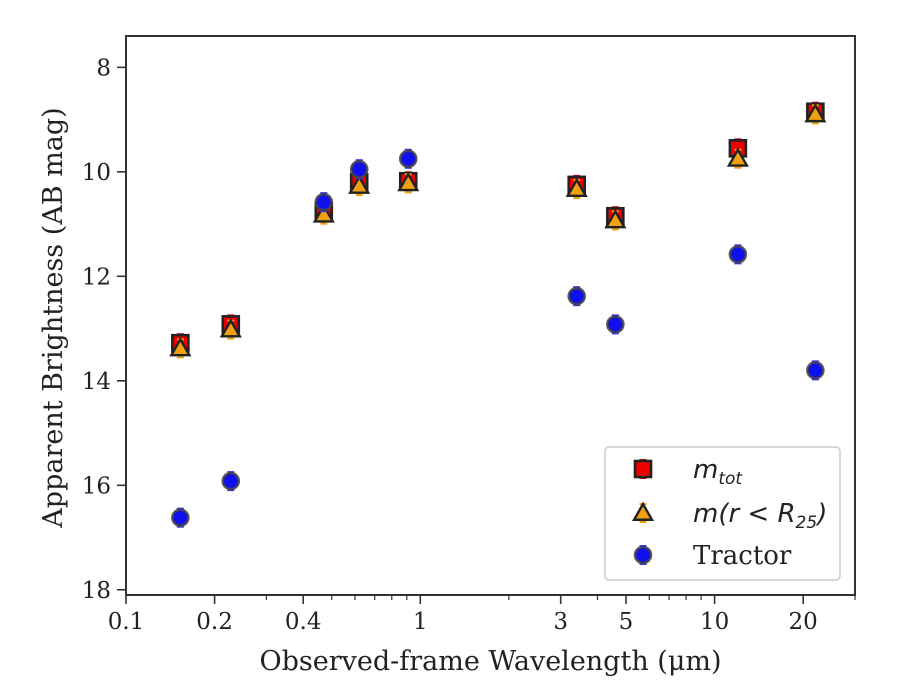 This screenshot has height=700, width=900. I want to click on legend-entry-square: mtot, so click(688, 472).